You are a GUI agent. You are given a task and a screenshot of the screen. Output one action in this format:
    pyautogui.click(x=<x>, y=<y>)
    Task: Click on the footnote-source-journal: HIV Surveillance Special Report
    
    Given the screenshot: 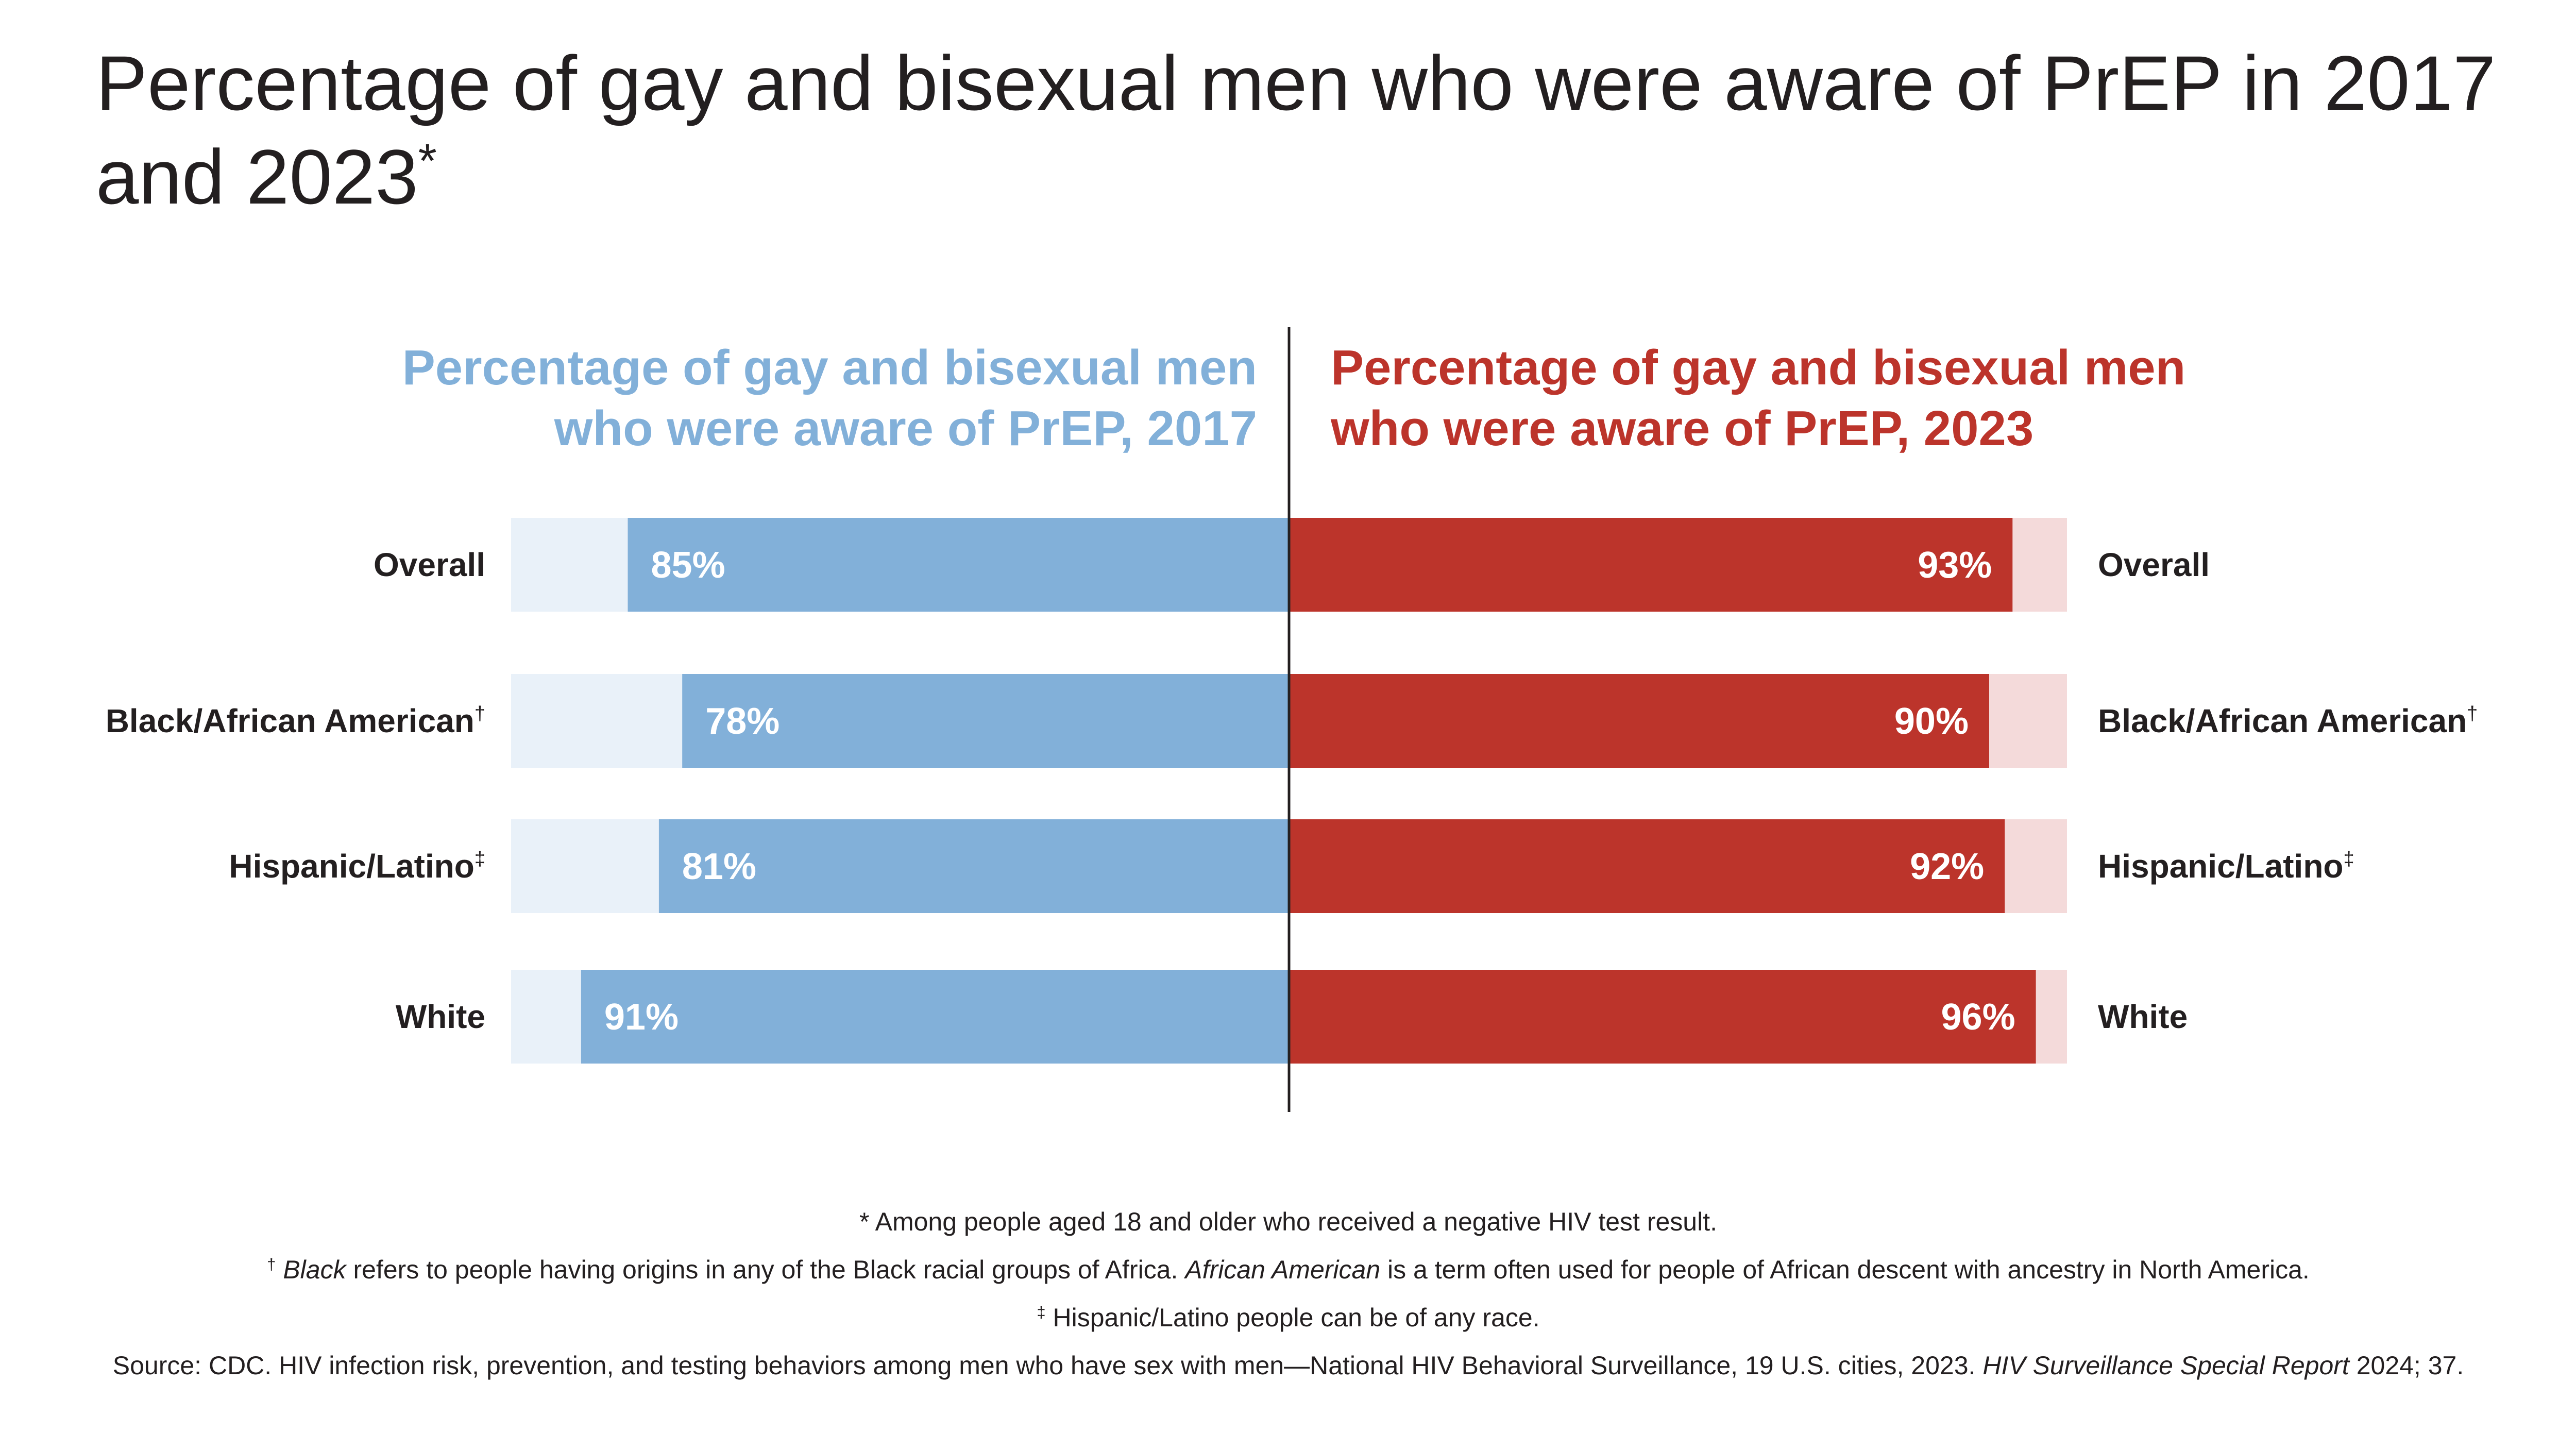 What is the action you would take?
    pyautogui.click(x=2166, y=1366)
    